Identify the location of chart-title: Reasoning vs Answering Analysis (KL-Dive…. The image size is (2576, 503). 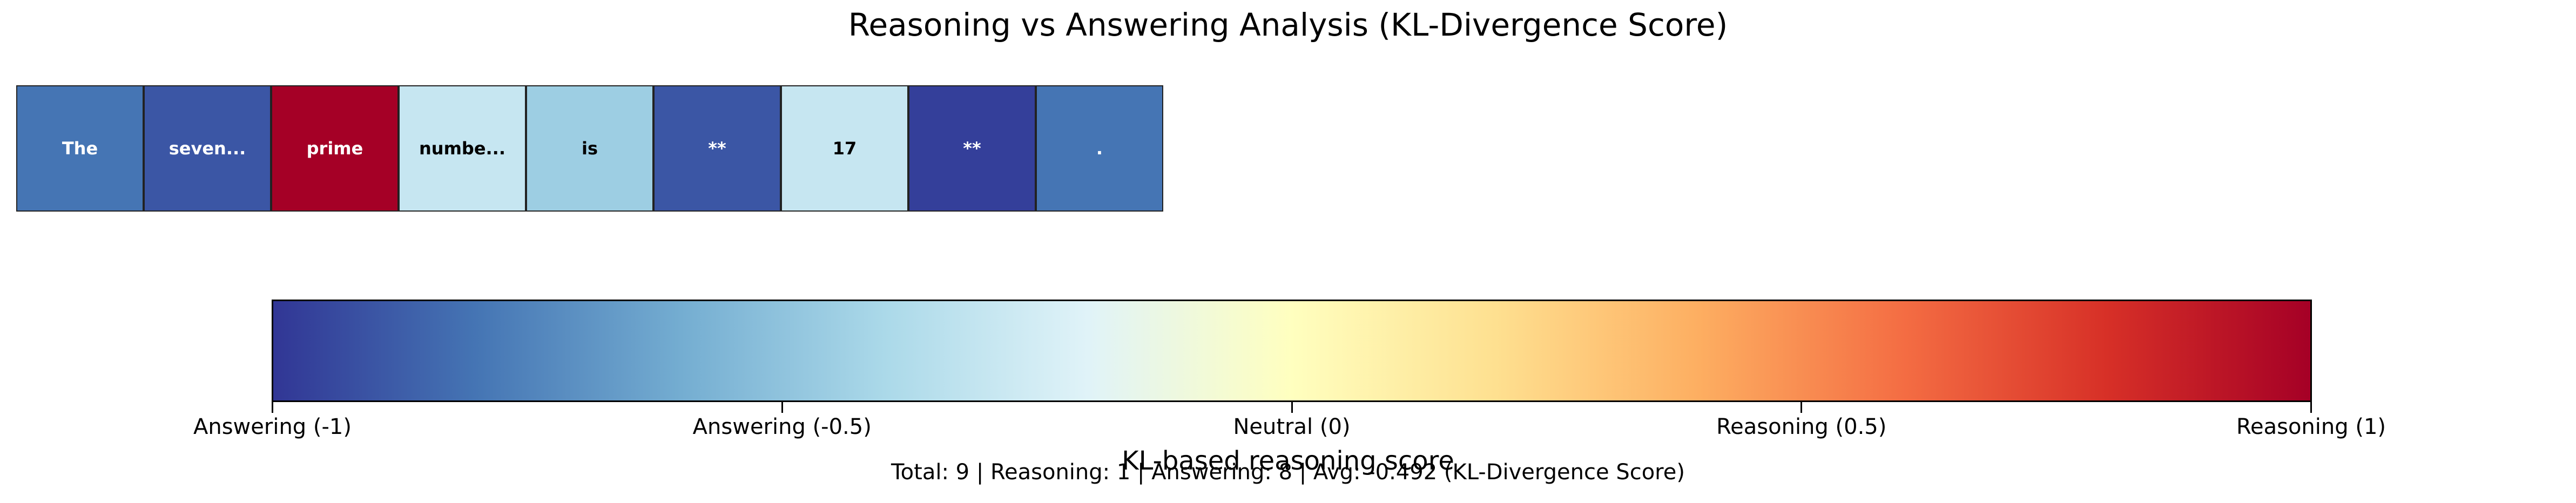
(1288, 24).